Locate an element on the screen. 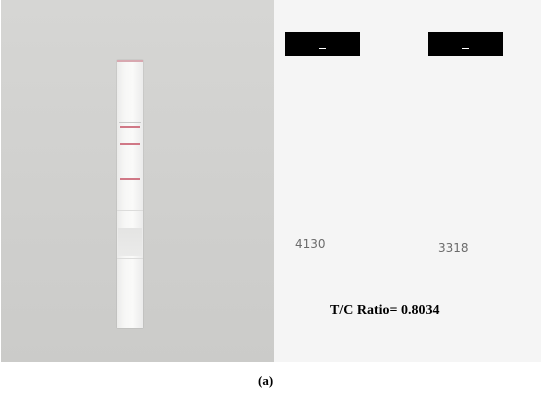  strip-seam is located at coordinates (130, 210).